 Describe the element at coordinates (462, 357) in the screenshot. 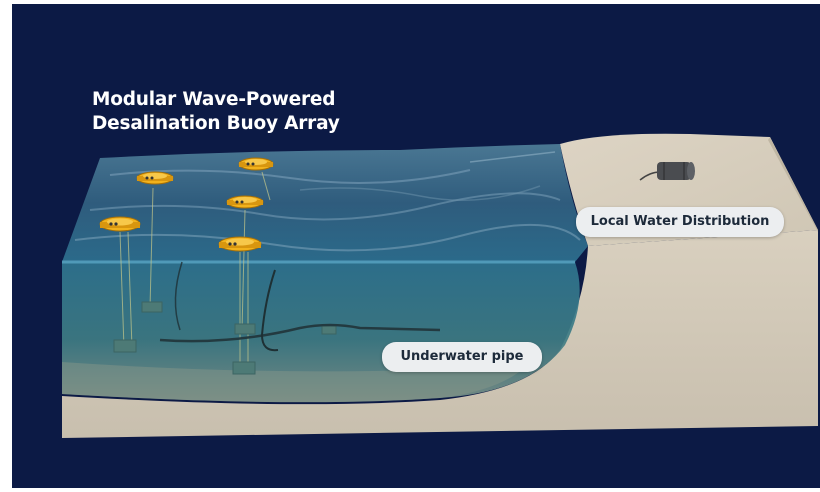

I see `underwater-pipe-label: Underwater pipe` at that location.